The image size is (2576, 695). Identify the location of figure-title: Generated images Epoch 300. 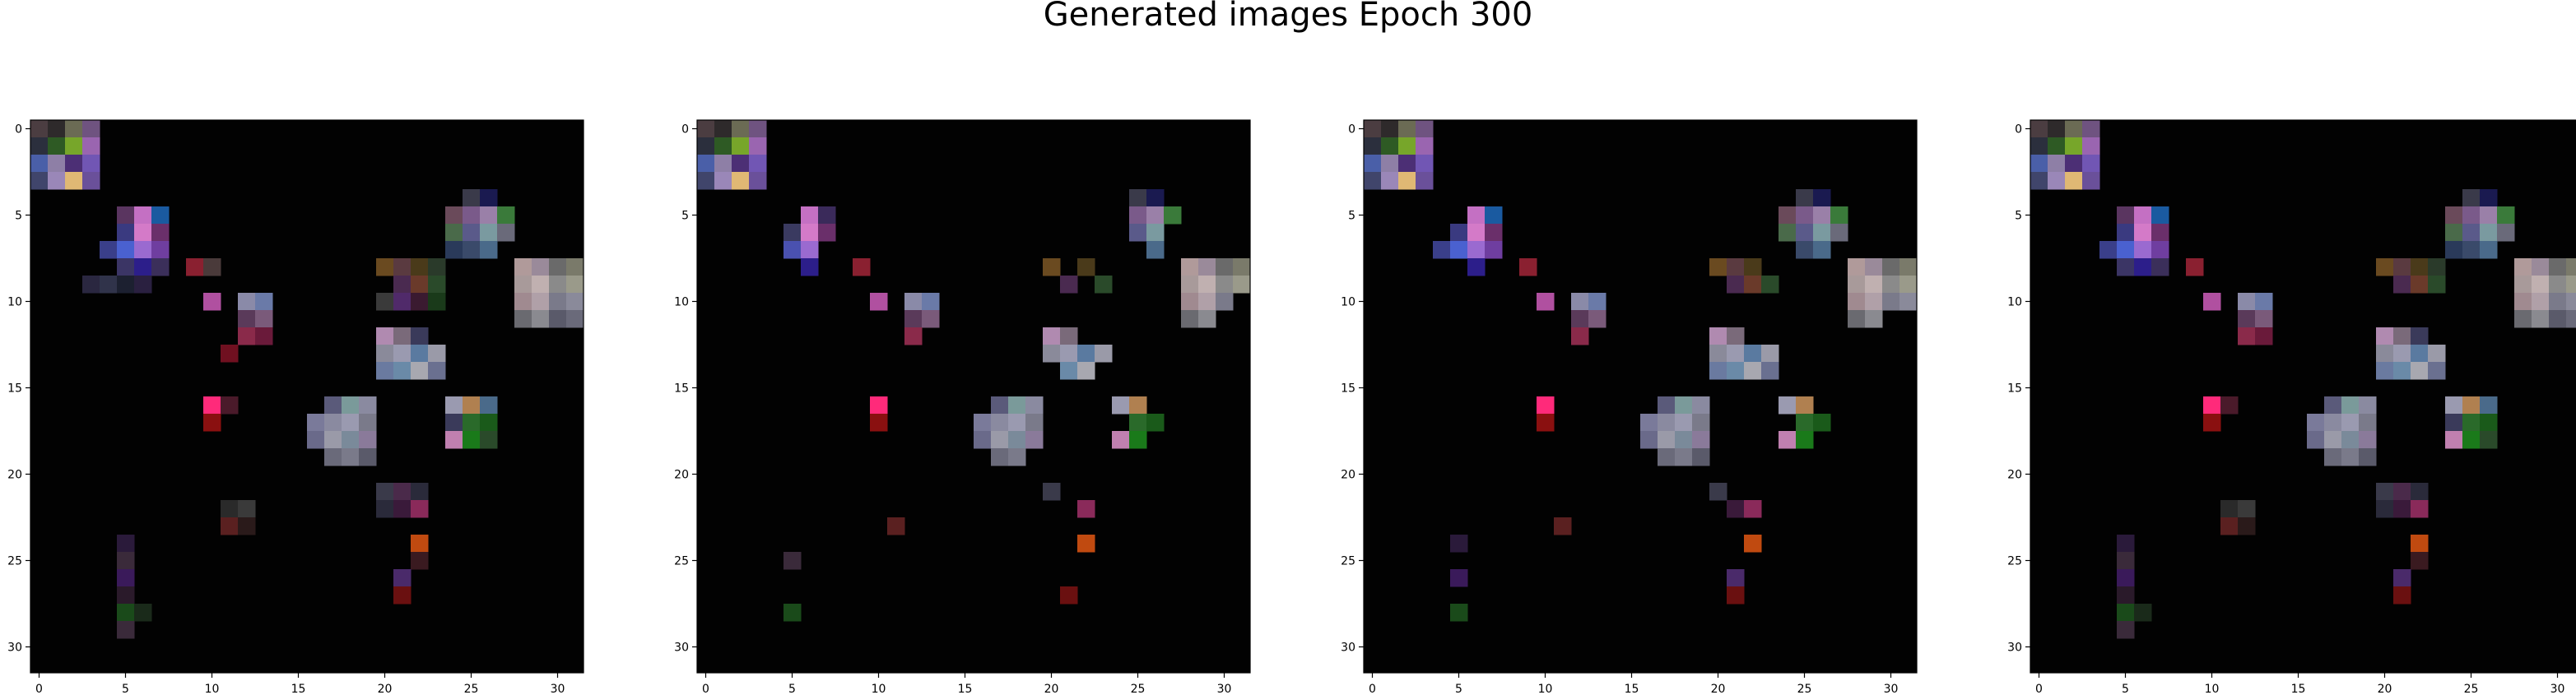
(1288, 17).